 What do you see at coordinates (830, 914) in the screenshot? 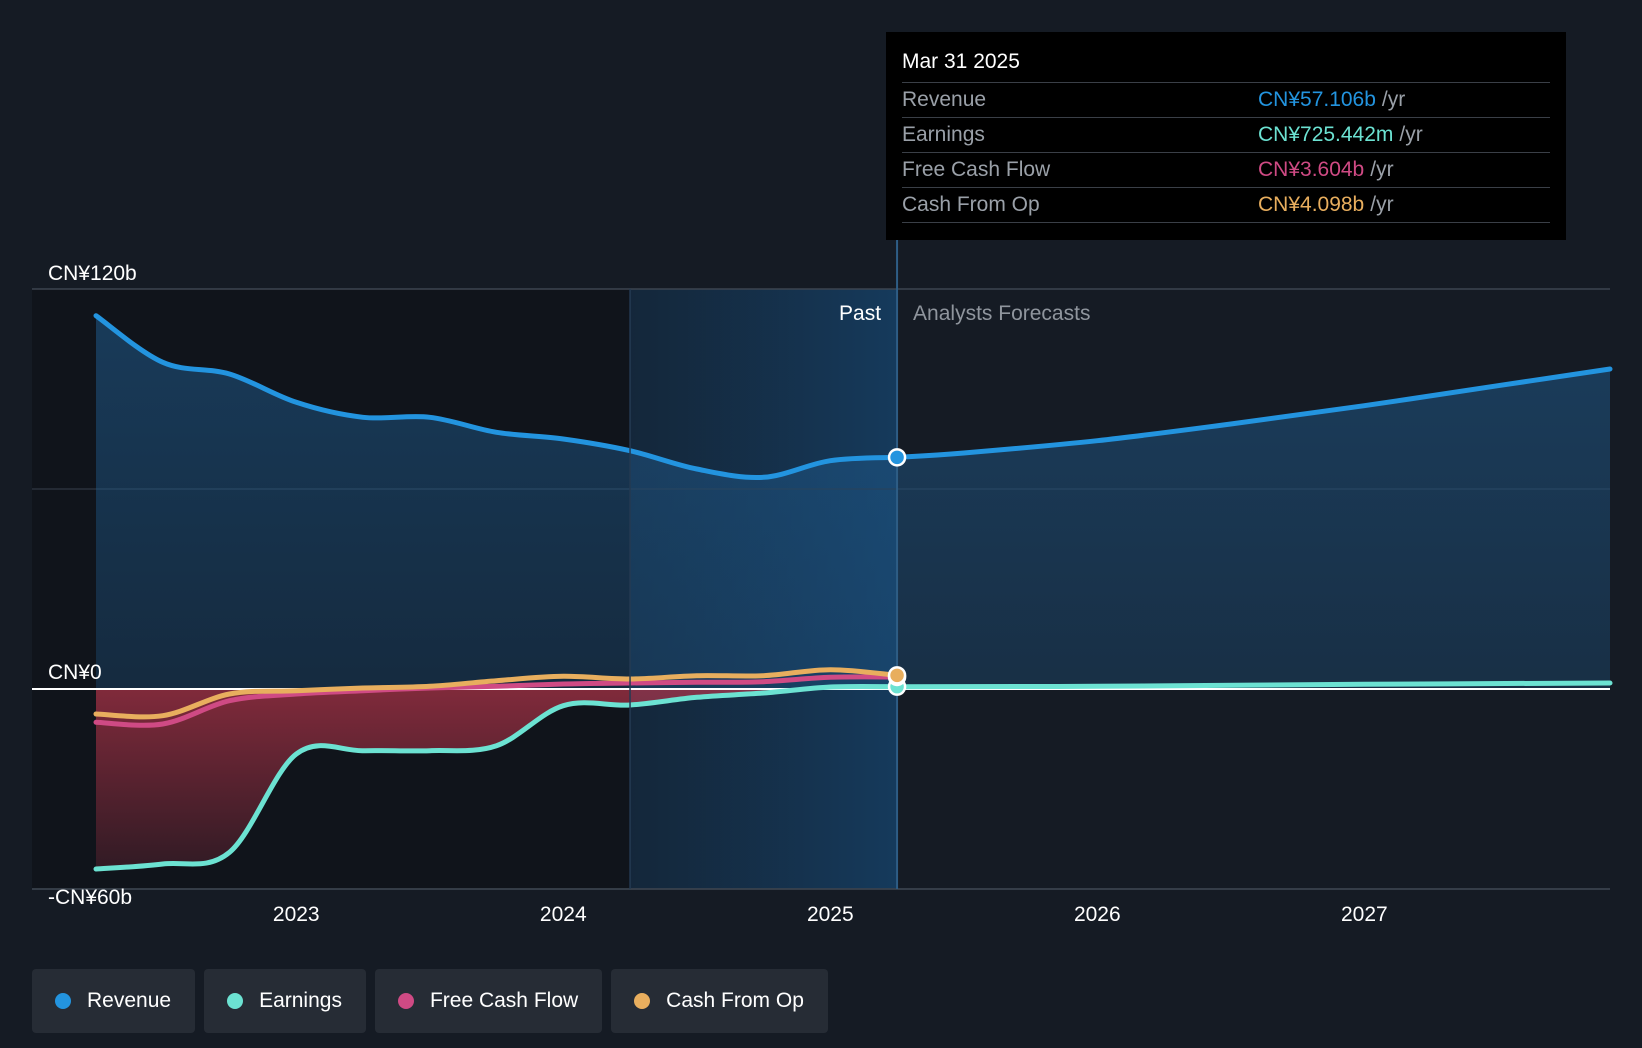
I see `x-tick-label: 2025` at bounding box center [830, 914].